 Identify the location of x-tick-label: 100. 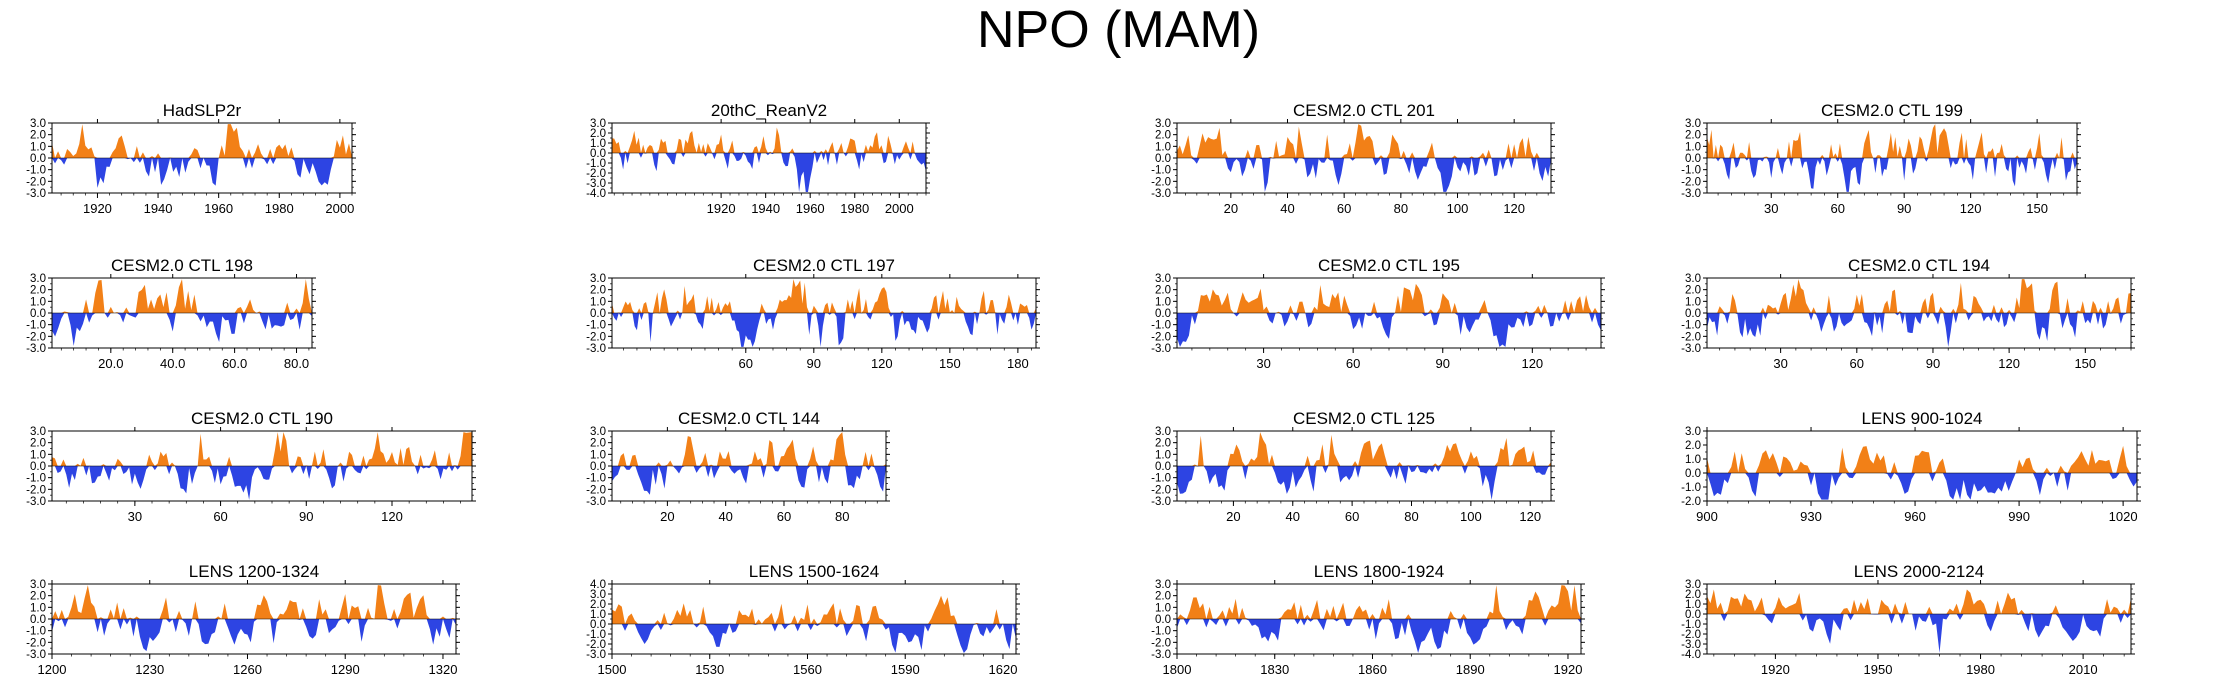
(1458, 208).